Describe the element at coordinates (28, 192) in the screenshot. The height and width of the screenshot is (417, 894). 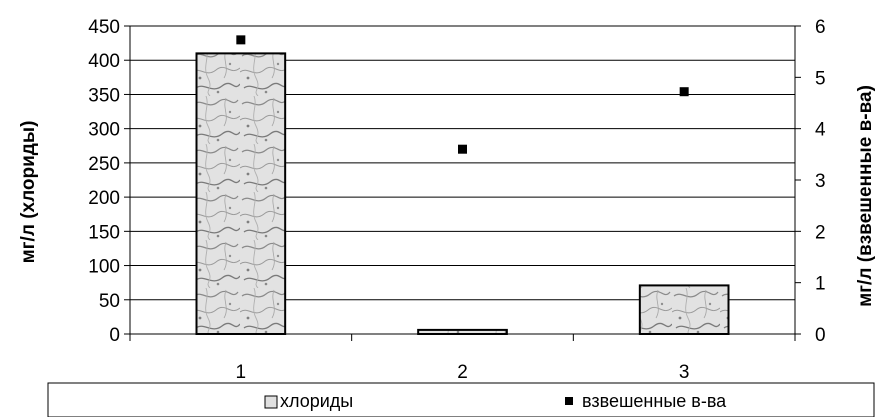
I see `y-axis-title: мг/л (хлориды)` at that location.